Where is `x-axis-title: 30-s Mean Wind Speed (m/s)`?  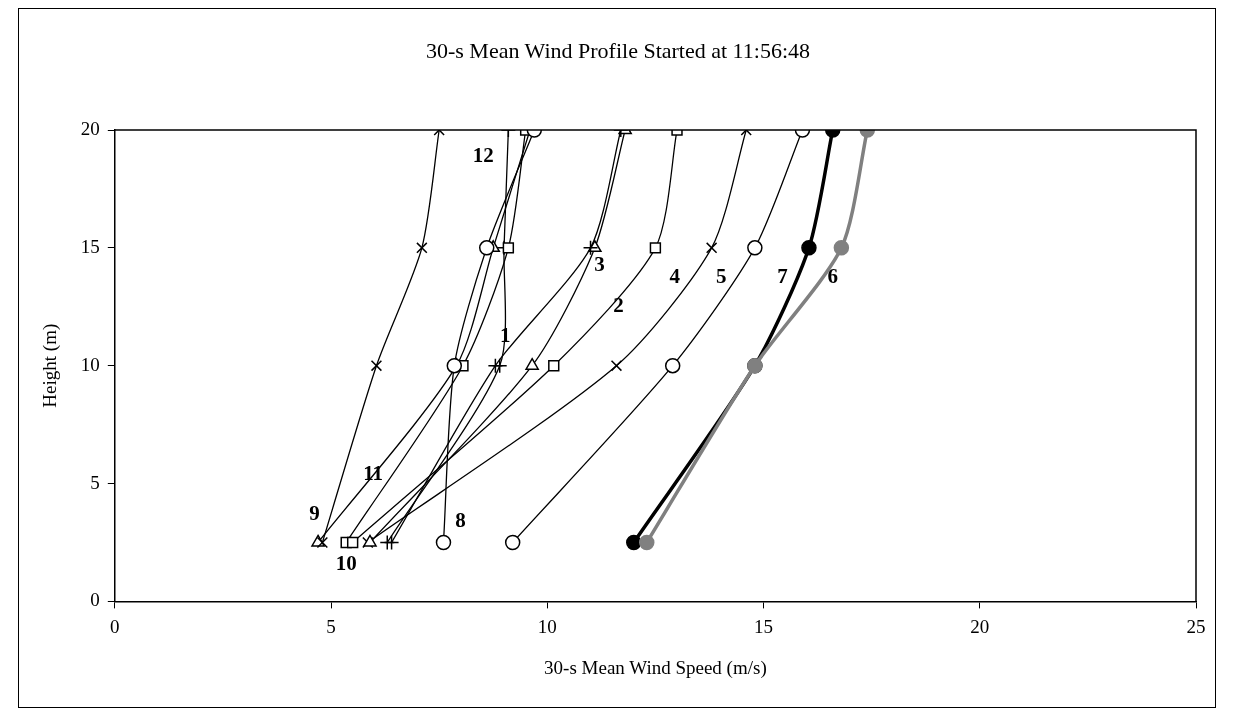 x-axis-title: 30-s Mean Wind Speed (m/s) is located at coordinates (655, 667).